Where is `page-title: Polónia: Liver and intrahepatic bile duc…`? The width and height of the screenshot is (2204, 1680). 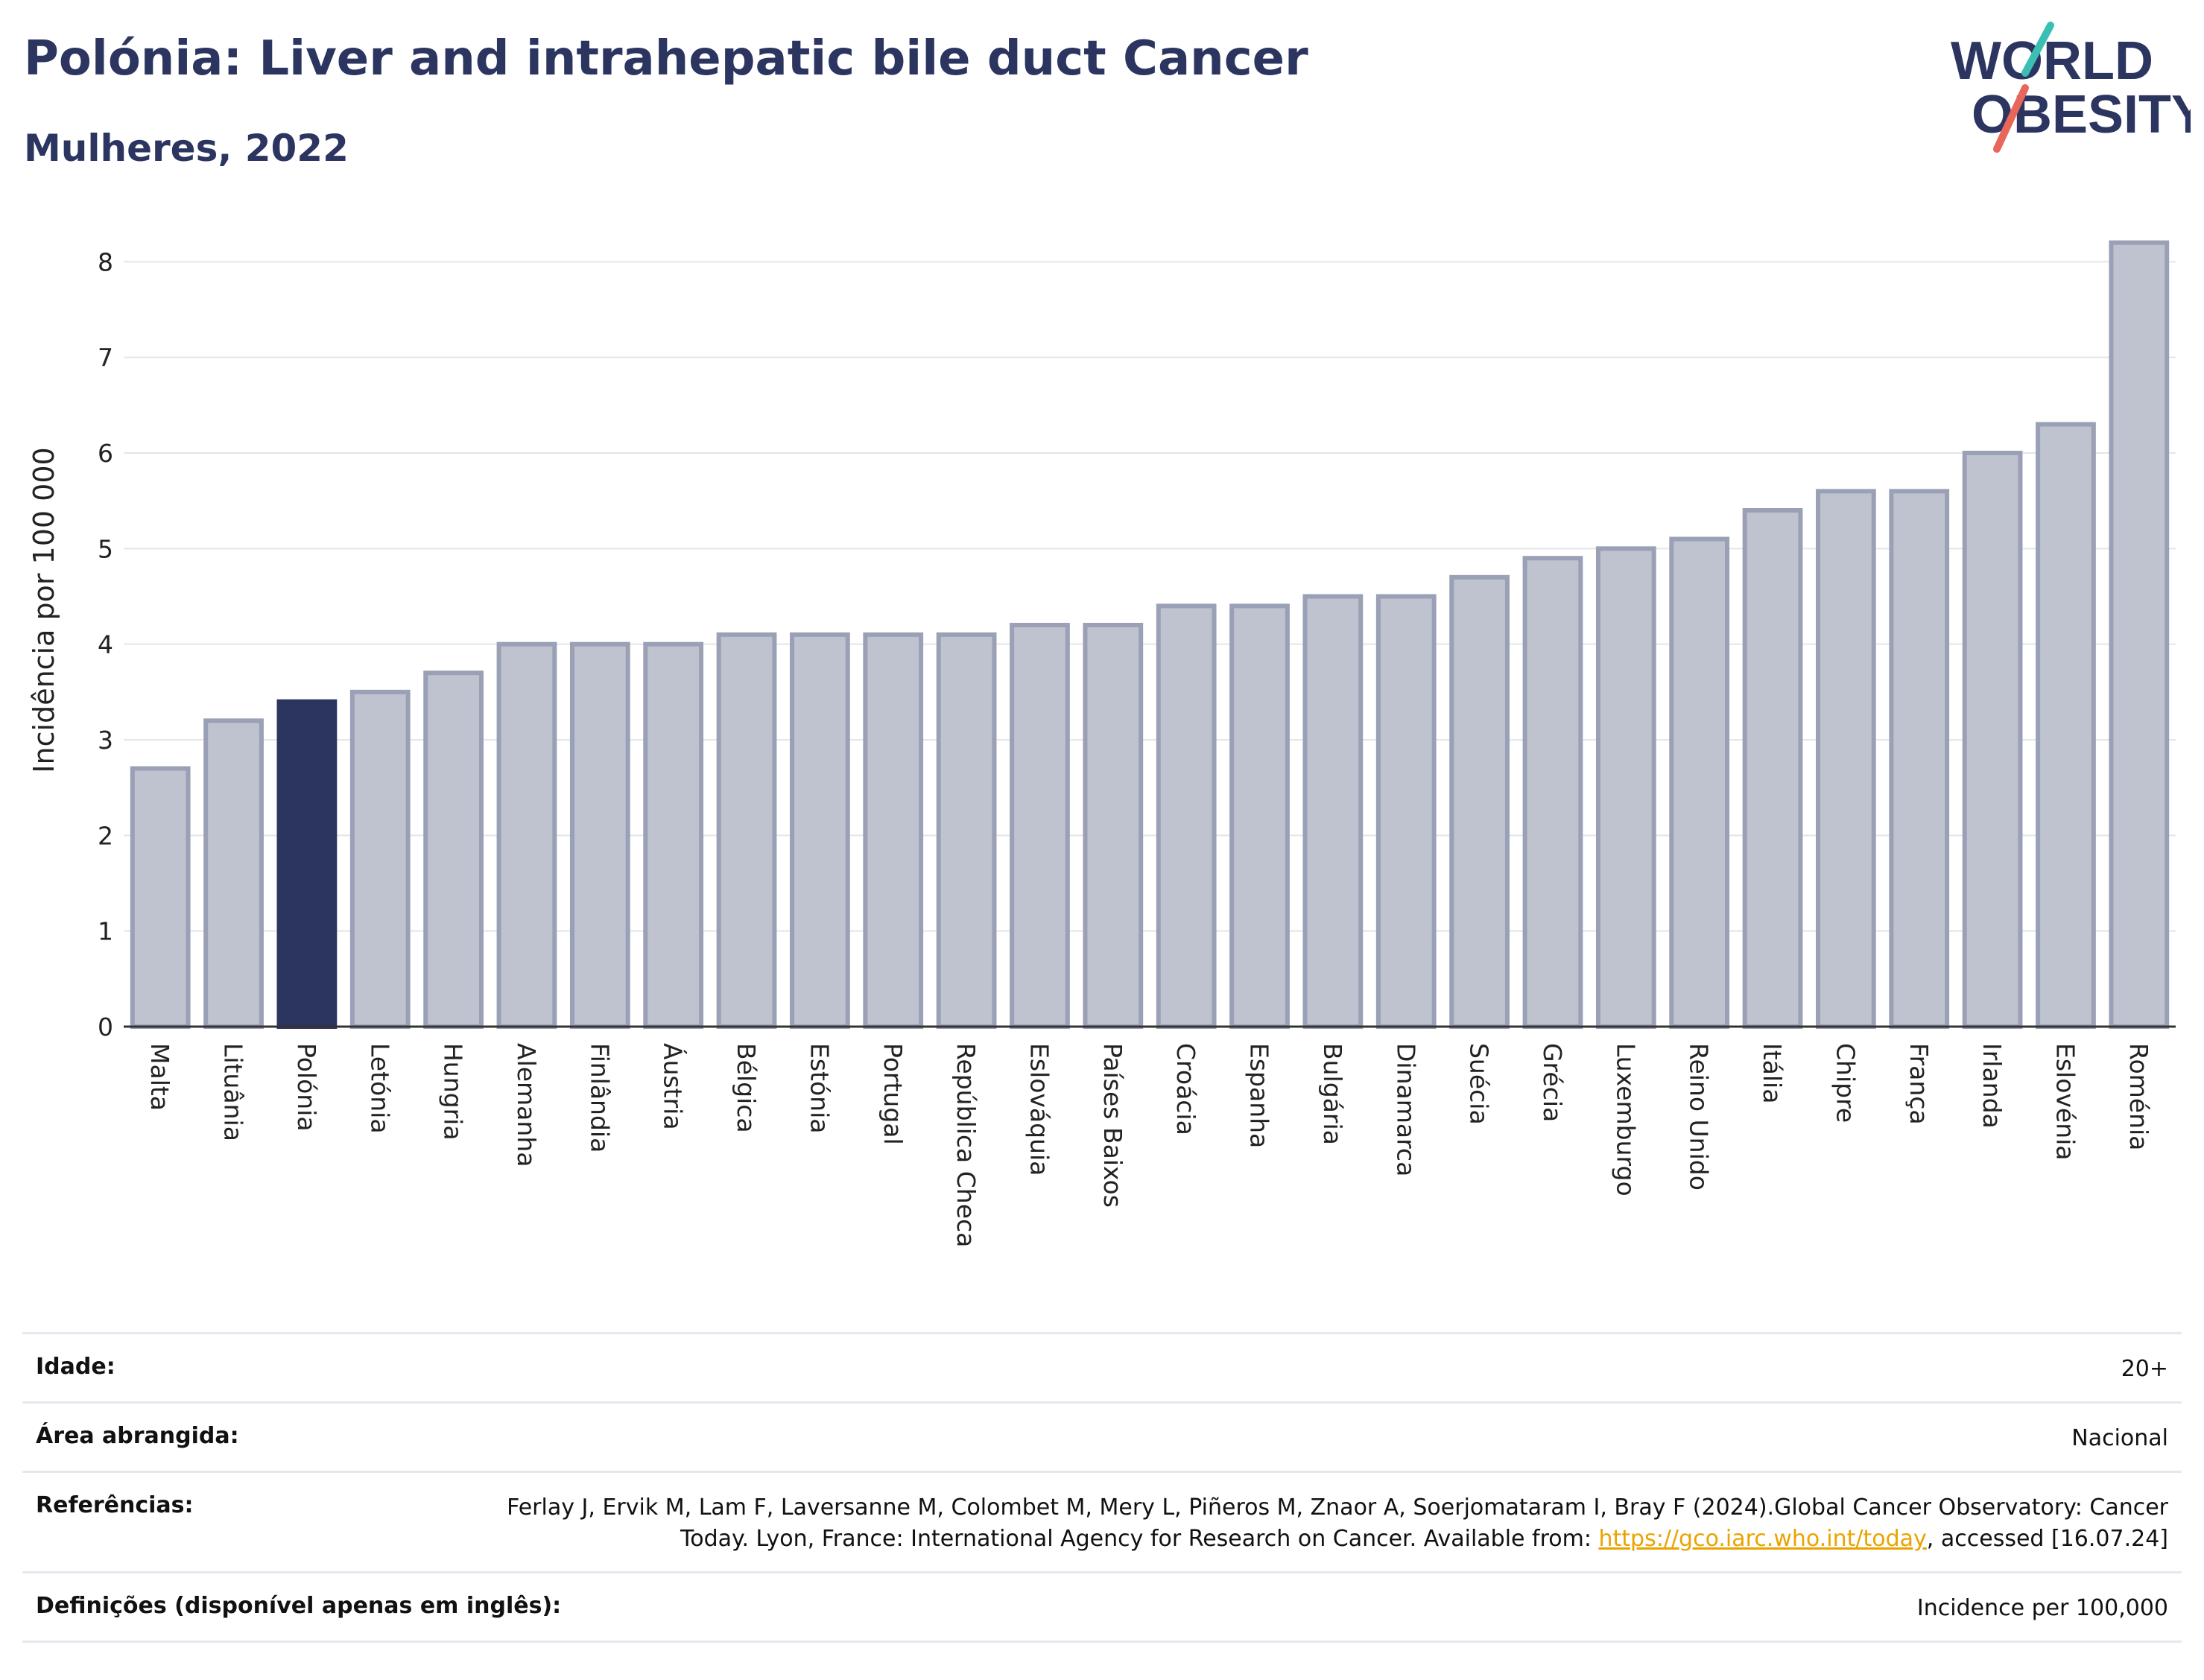 page-title: Polónia: Liver and intrahepatic bile duc… is located at coordinates (666, 58).